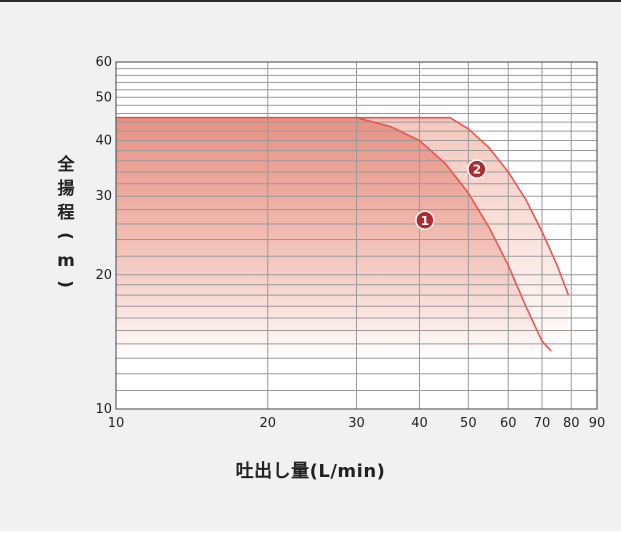  What do you see at coordinates (66, 261) in the screenshot?
I see `y-axis-label-char: m` at bounding box center [66, 261].